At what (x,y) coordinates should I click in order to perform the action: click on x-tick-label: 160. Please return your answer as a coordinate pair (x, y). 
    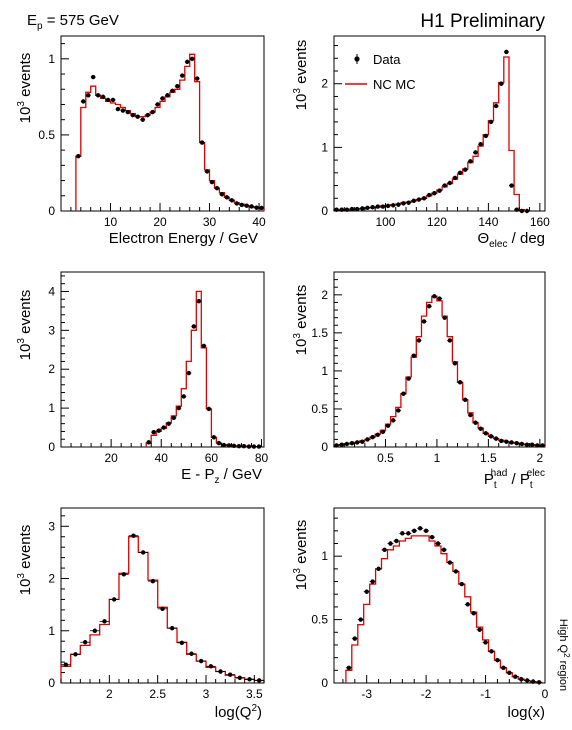
    Looking at the image, I should click on (540, 222).